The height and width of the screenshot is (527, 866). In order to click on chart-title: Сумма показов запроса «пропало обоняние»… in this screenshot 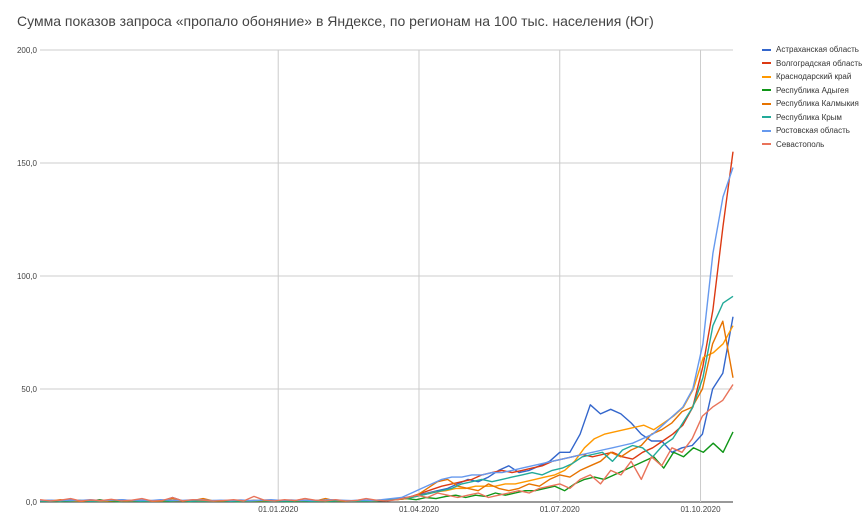, I will do `click(335, 21)`.